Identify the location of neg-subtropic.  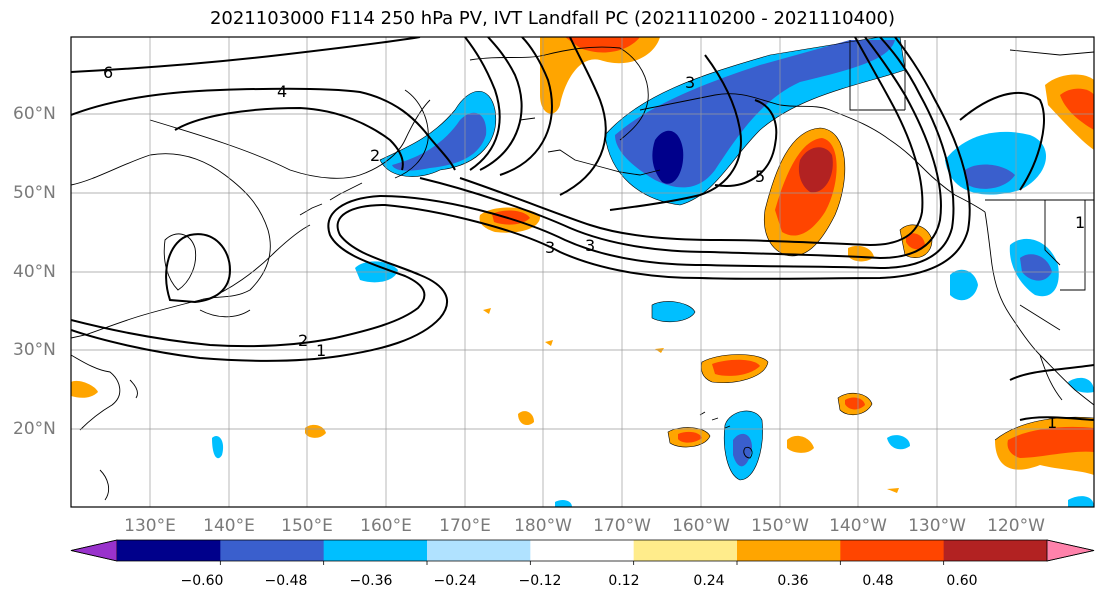
(673, 311).